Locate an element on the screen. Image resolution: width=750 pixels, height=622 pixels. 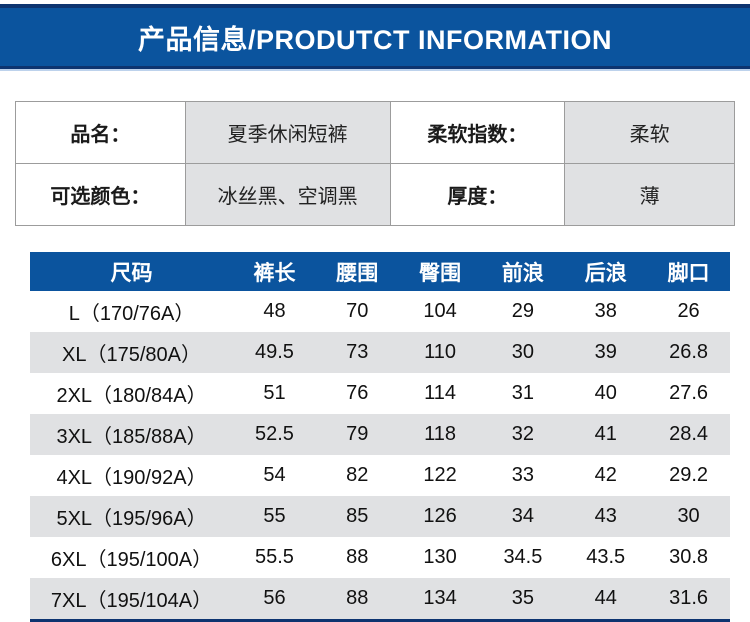
measure-cell: 114 is located at coordinates (440, 393).